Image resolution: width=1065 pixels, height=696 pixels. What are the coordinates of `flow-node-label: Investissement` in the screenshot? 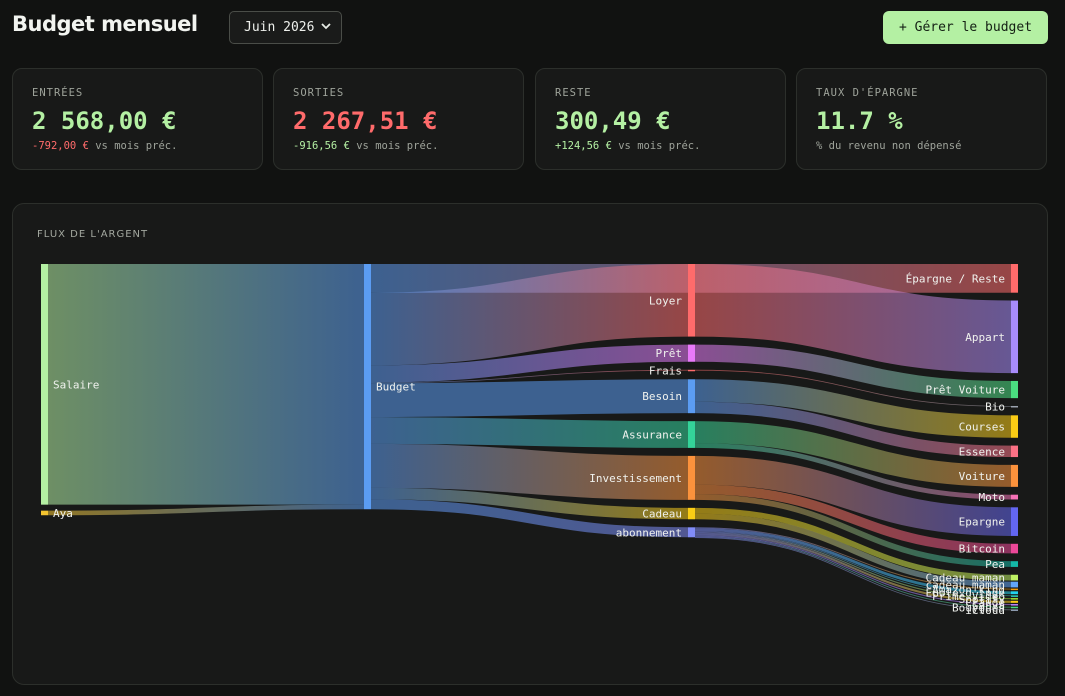 It's located at (635, 478).